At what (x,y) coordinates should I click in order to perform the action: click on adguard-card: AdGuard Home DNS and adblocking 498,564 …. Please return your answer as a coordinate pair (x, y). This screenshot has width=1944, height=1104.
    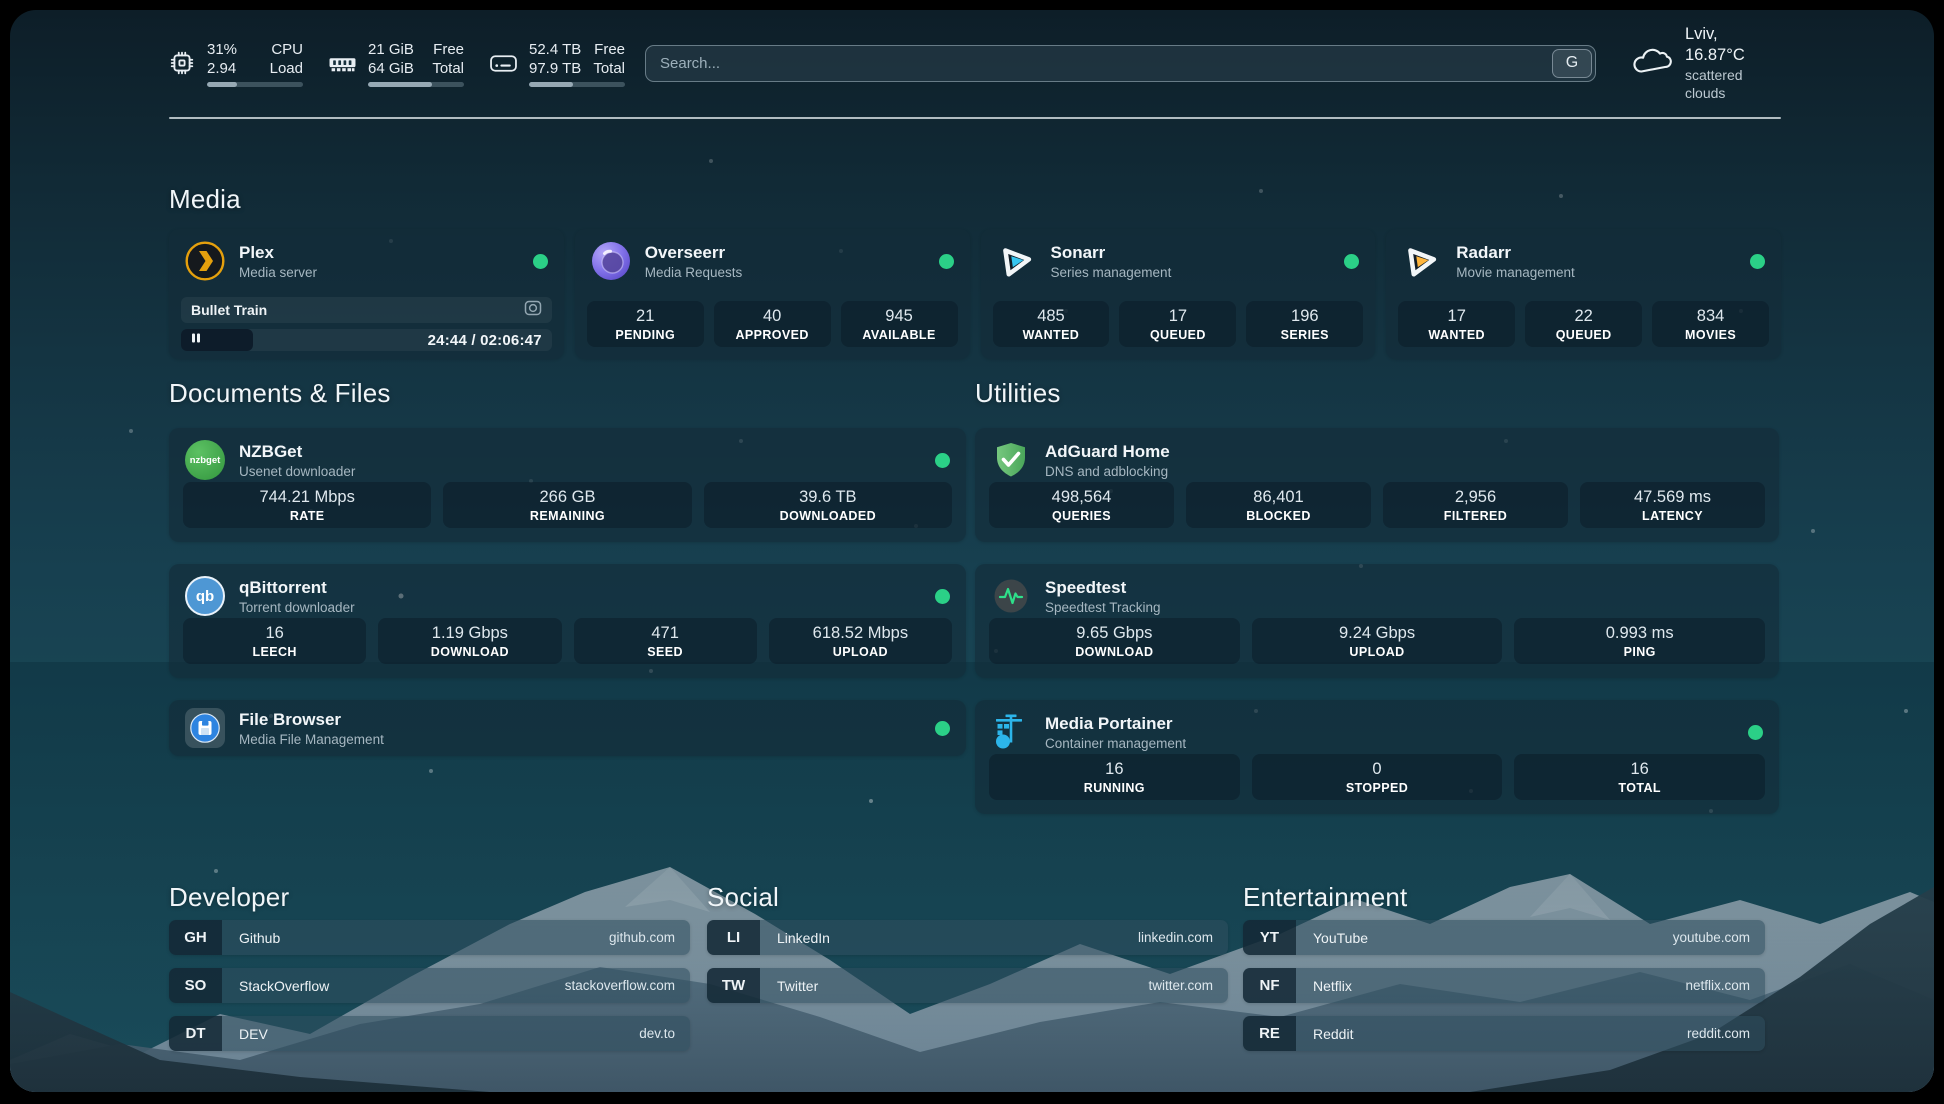
    Looking at the image, I should click on (1377, 485).